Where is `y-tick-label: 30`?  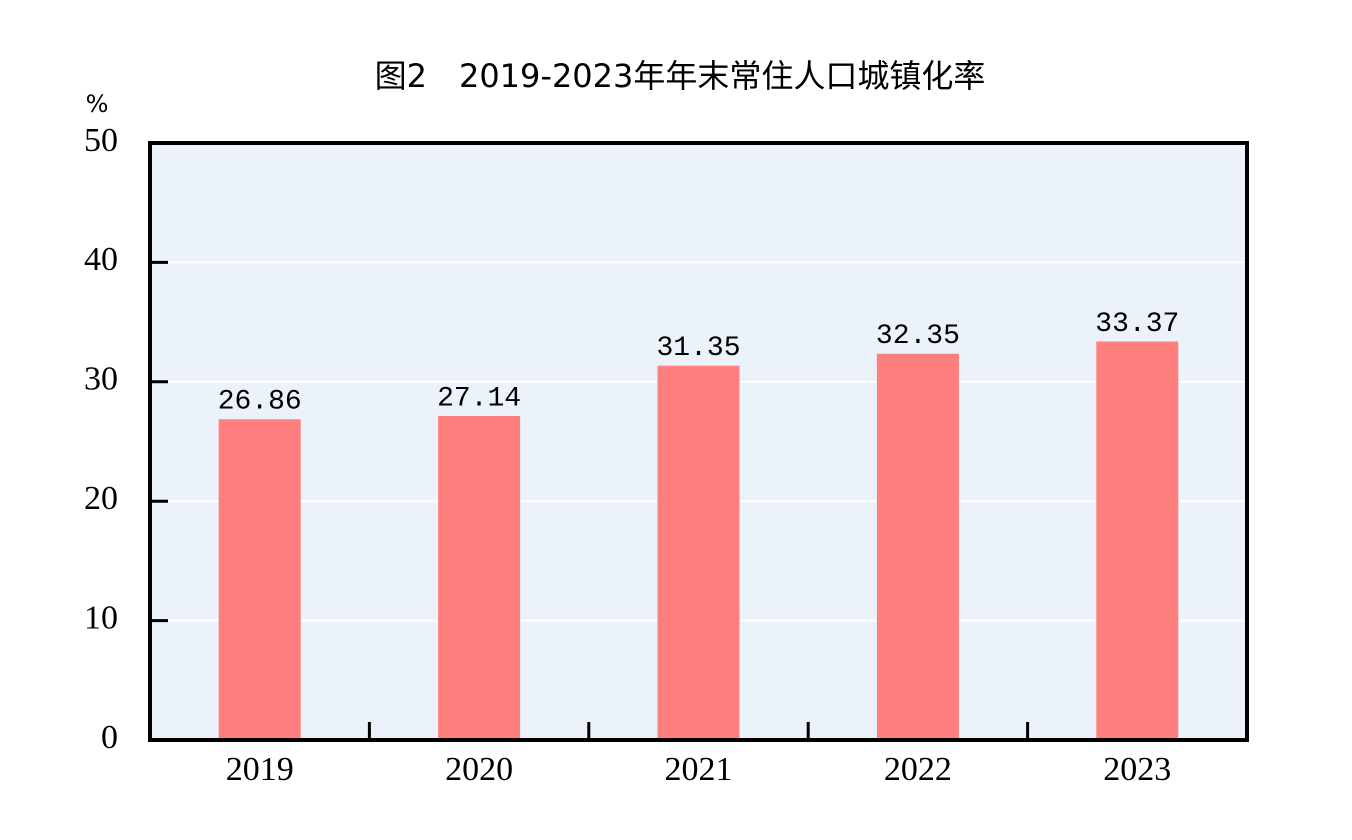
y-tick-label: 30 is located at coordinates (101, 379).